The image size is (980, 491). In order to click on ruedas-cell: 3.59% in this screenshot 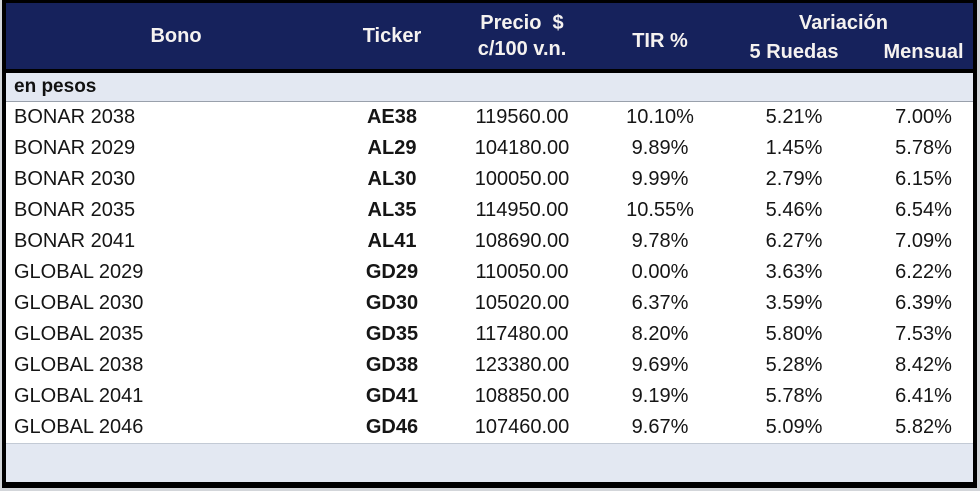, I will do `click(794, 303)`.